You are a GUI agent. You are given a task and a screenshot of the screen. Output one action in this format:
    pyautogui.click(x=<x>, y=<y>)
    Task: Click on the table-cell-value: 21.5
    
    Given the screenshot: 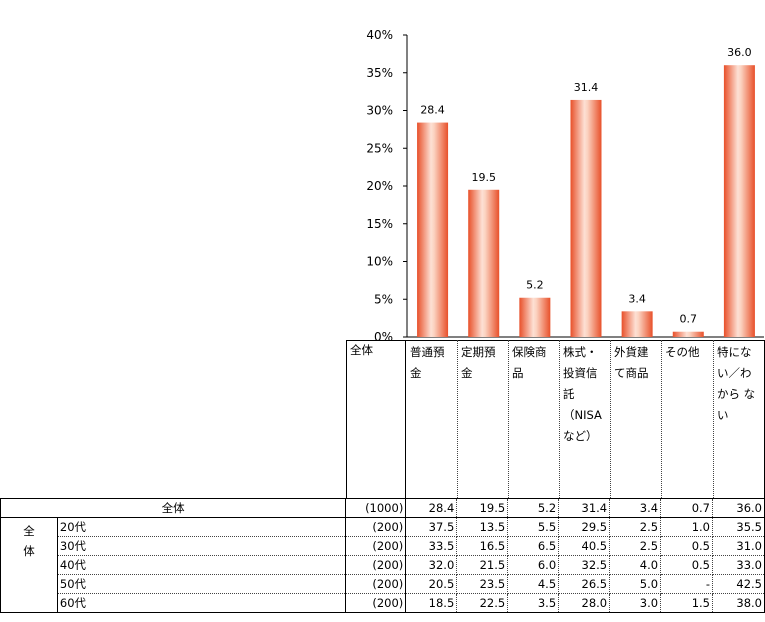 What is the action you would take?
    pyautogui.click(x=482, y=565)
    